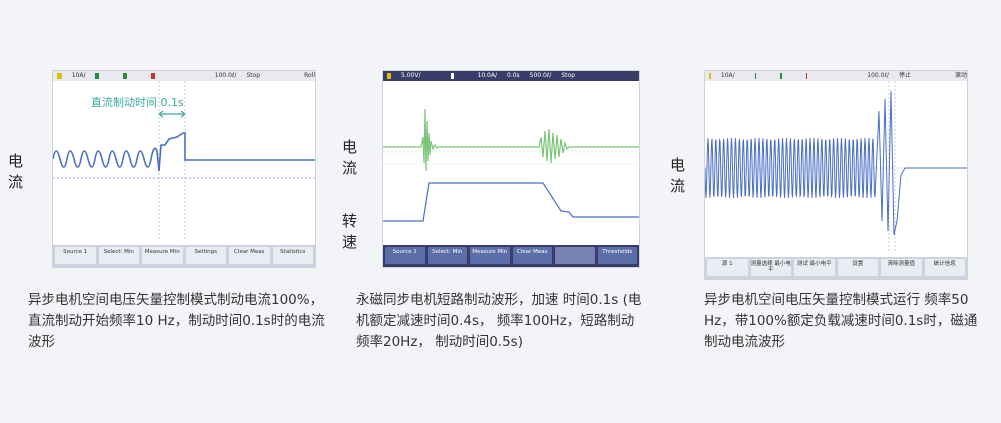 The height and width of the screenshot is (423, 1001). What do you see at coordinates (904, 75) in the screenshot?
I see `run-state: 停止` at bounding box center [904, 75].